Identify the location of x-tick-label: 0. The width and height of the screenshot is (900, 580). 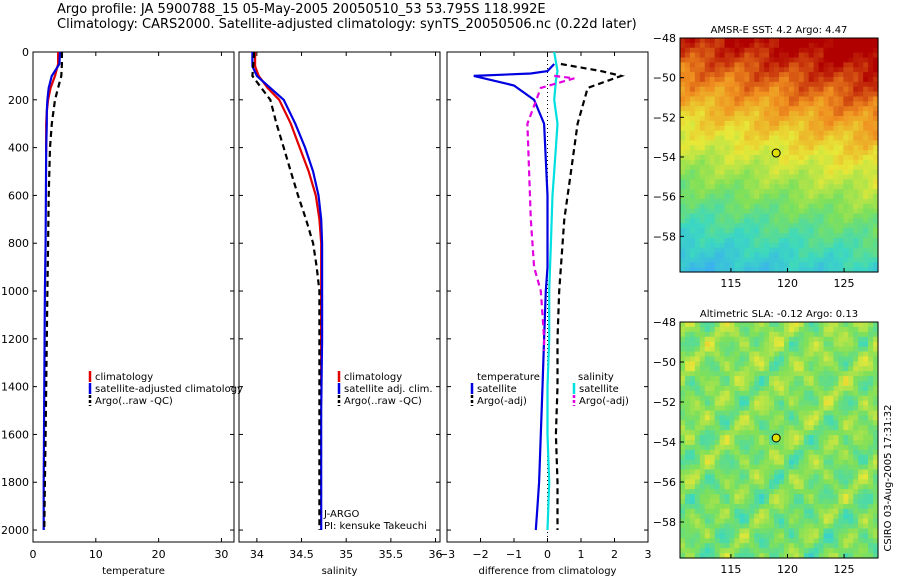
(547, 554).